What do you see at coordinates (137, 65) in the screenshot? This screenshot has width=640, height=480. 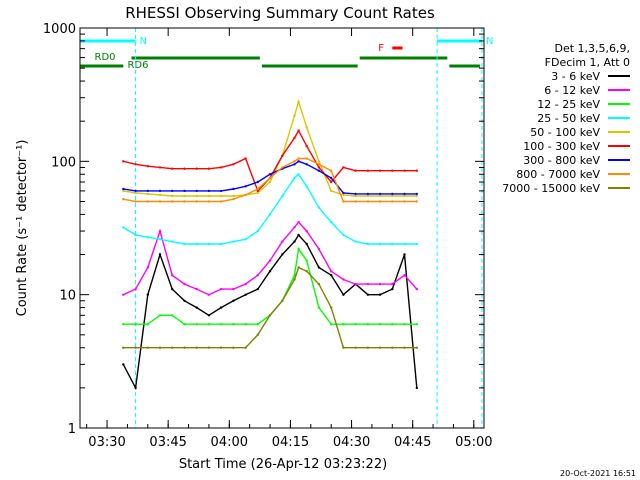 I see `flag-label-4: RD6` at bounding box center [137, 65].